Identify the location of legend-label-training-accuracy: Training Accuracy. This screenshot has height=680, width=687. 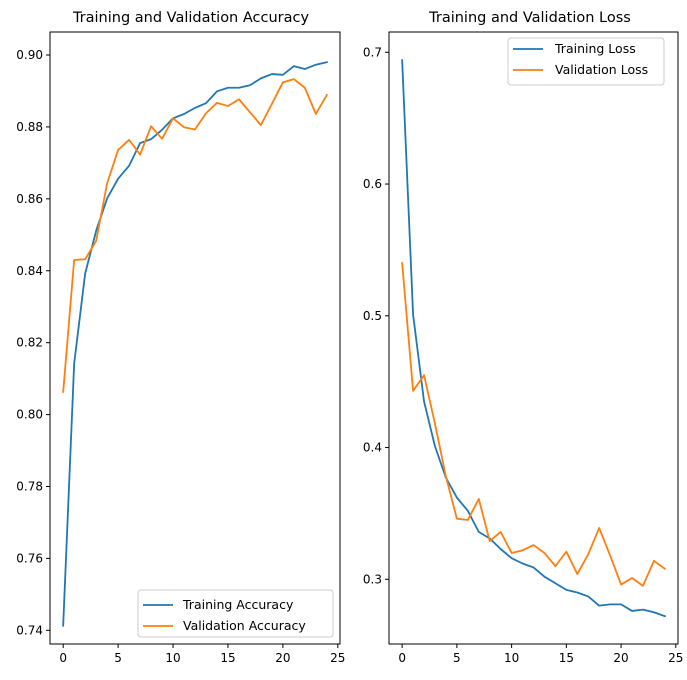
(238, 604).